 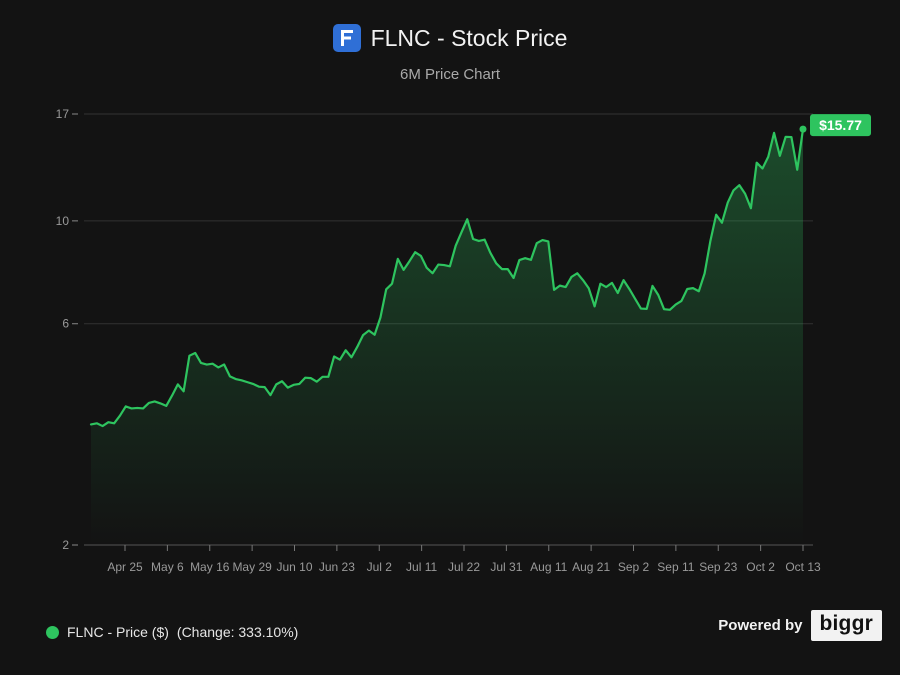 What do you see at coordinates (52, 632) in the screenshot?
I see `legend-marker-icon` at bounding box center [52, 632].